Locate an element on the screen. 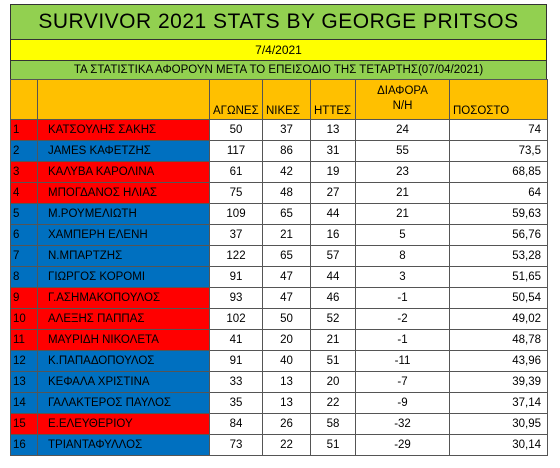 The width and height of the screenshot is (560, 468). row-games: 35 is located at coordinates (236, 403).